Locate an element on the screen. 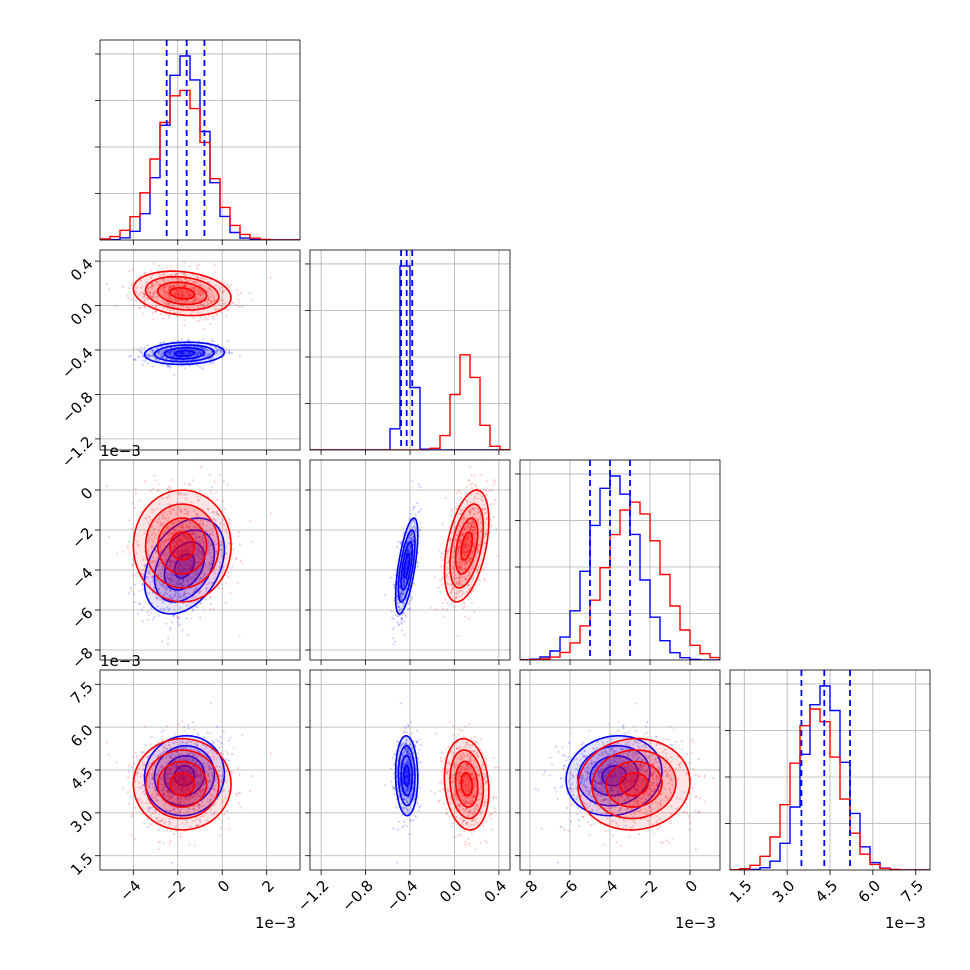 The width and height of the screenshot is (970, 970). panel-2-0: −8−6−4−20 is located at coordinates (184, 565).